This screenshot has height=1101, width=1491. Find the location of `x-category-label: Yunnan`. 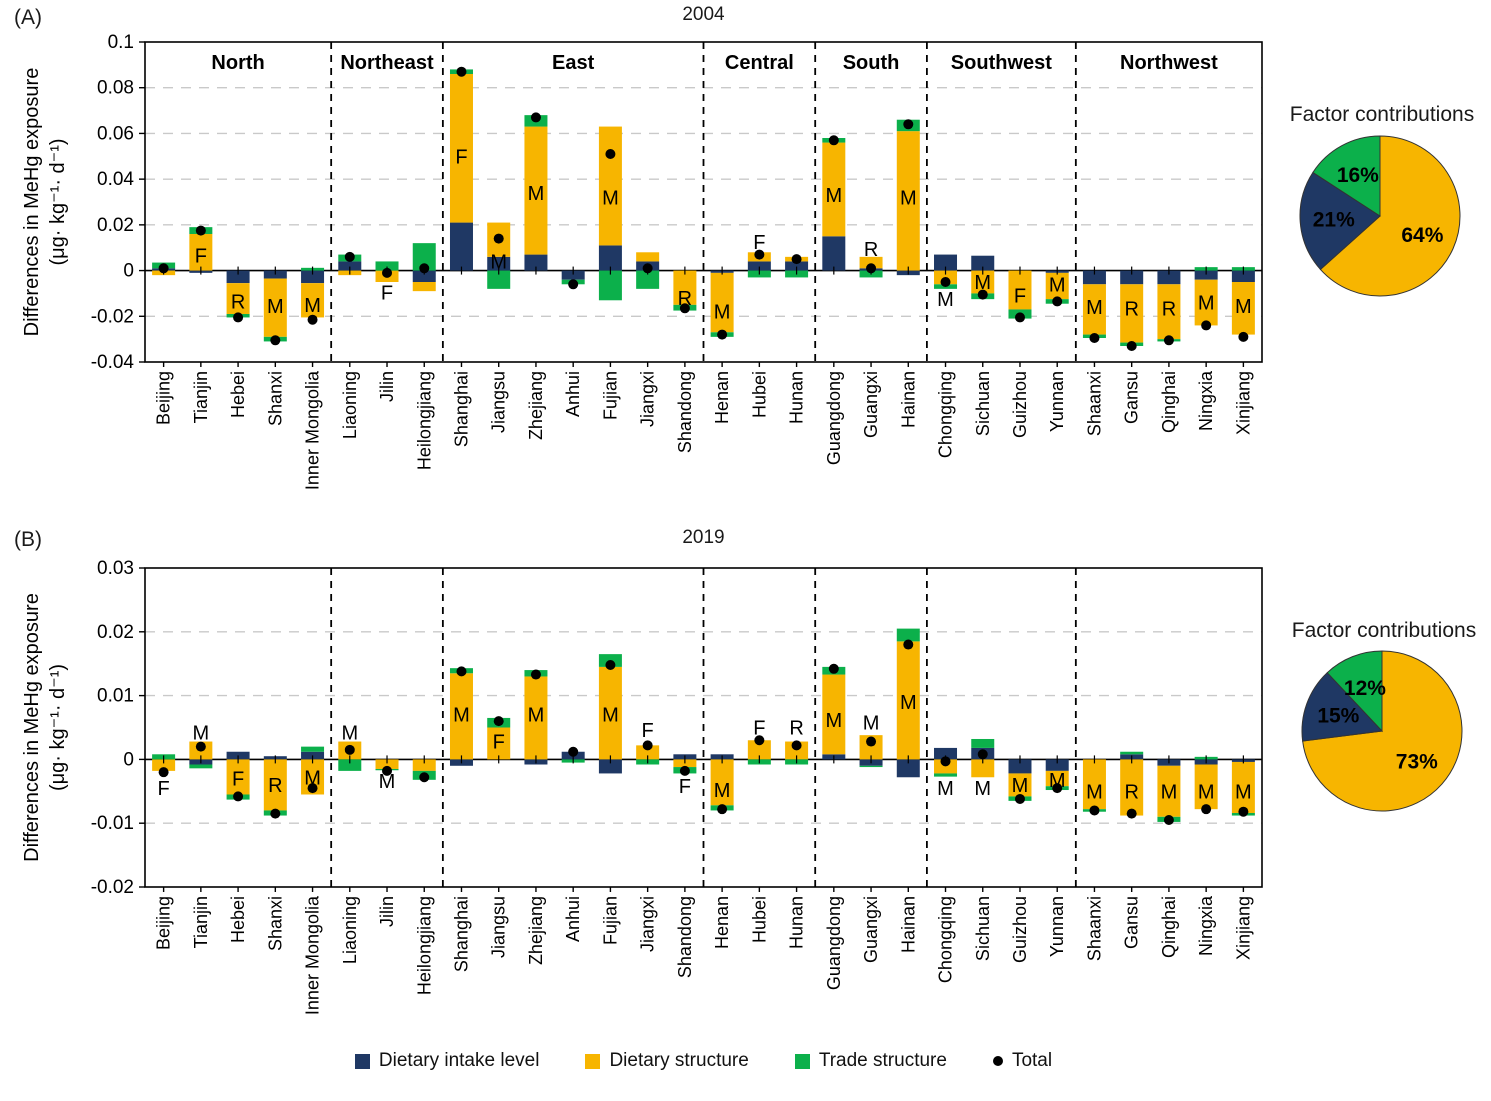

x-category-label: Yunnan is located at coordinates (1057, 401).